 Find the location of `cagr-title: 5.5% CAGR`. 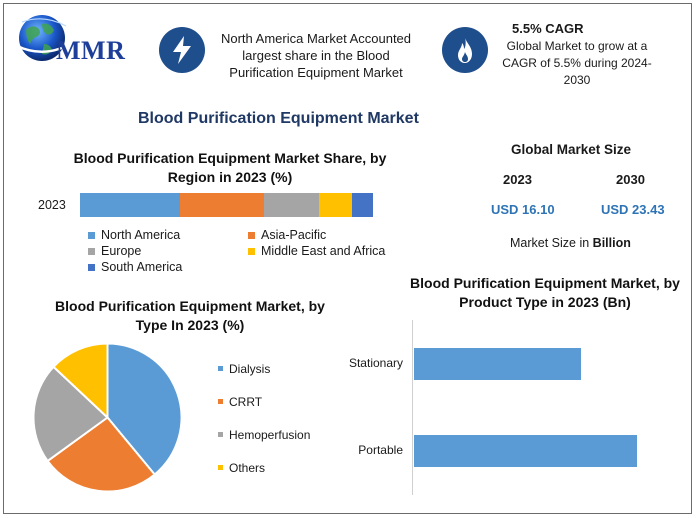

cagr-title: 5.5% CAGR is located at coordinates (548, 28).